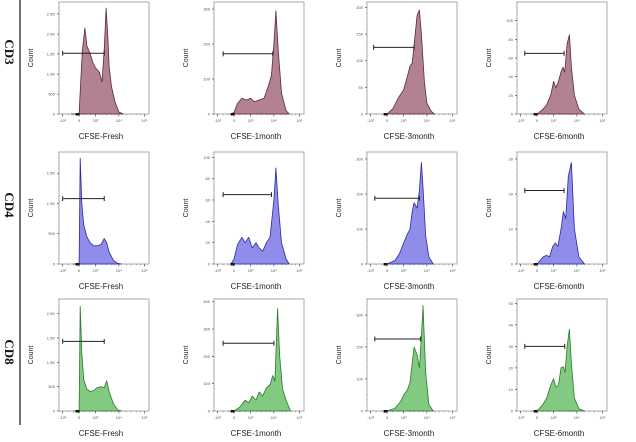 This screenshot has height=442, width=636. What do you see at coordinates (51, 337) in the screenshot?
I see `y-tick-label: 1.5K` at bounding box center [51, 337].